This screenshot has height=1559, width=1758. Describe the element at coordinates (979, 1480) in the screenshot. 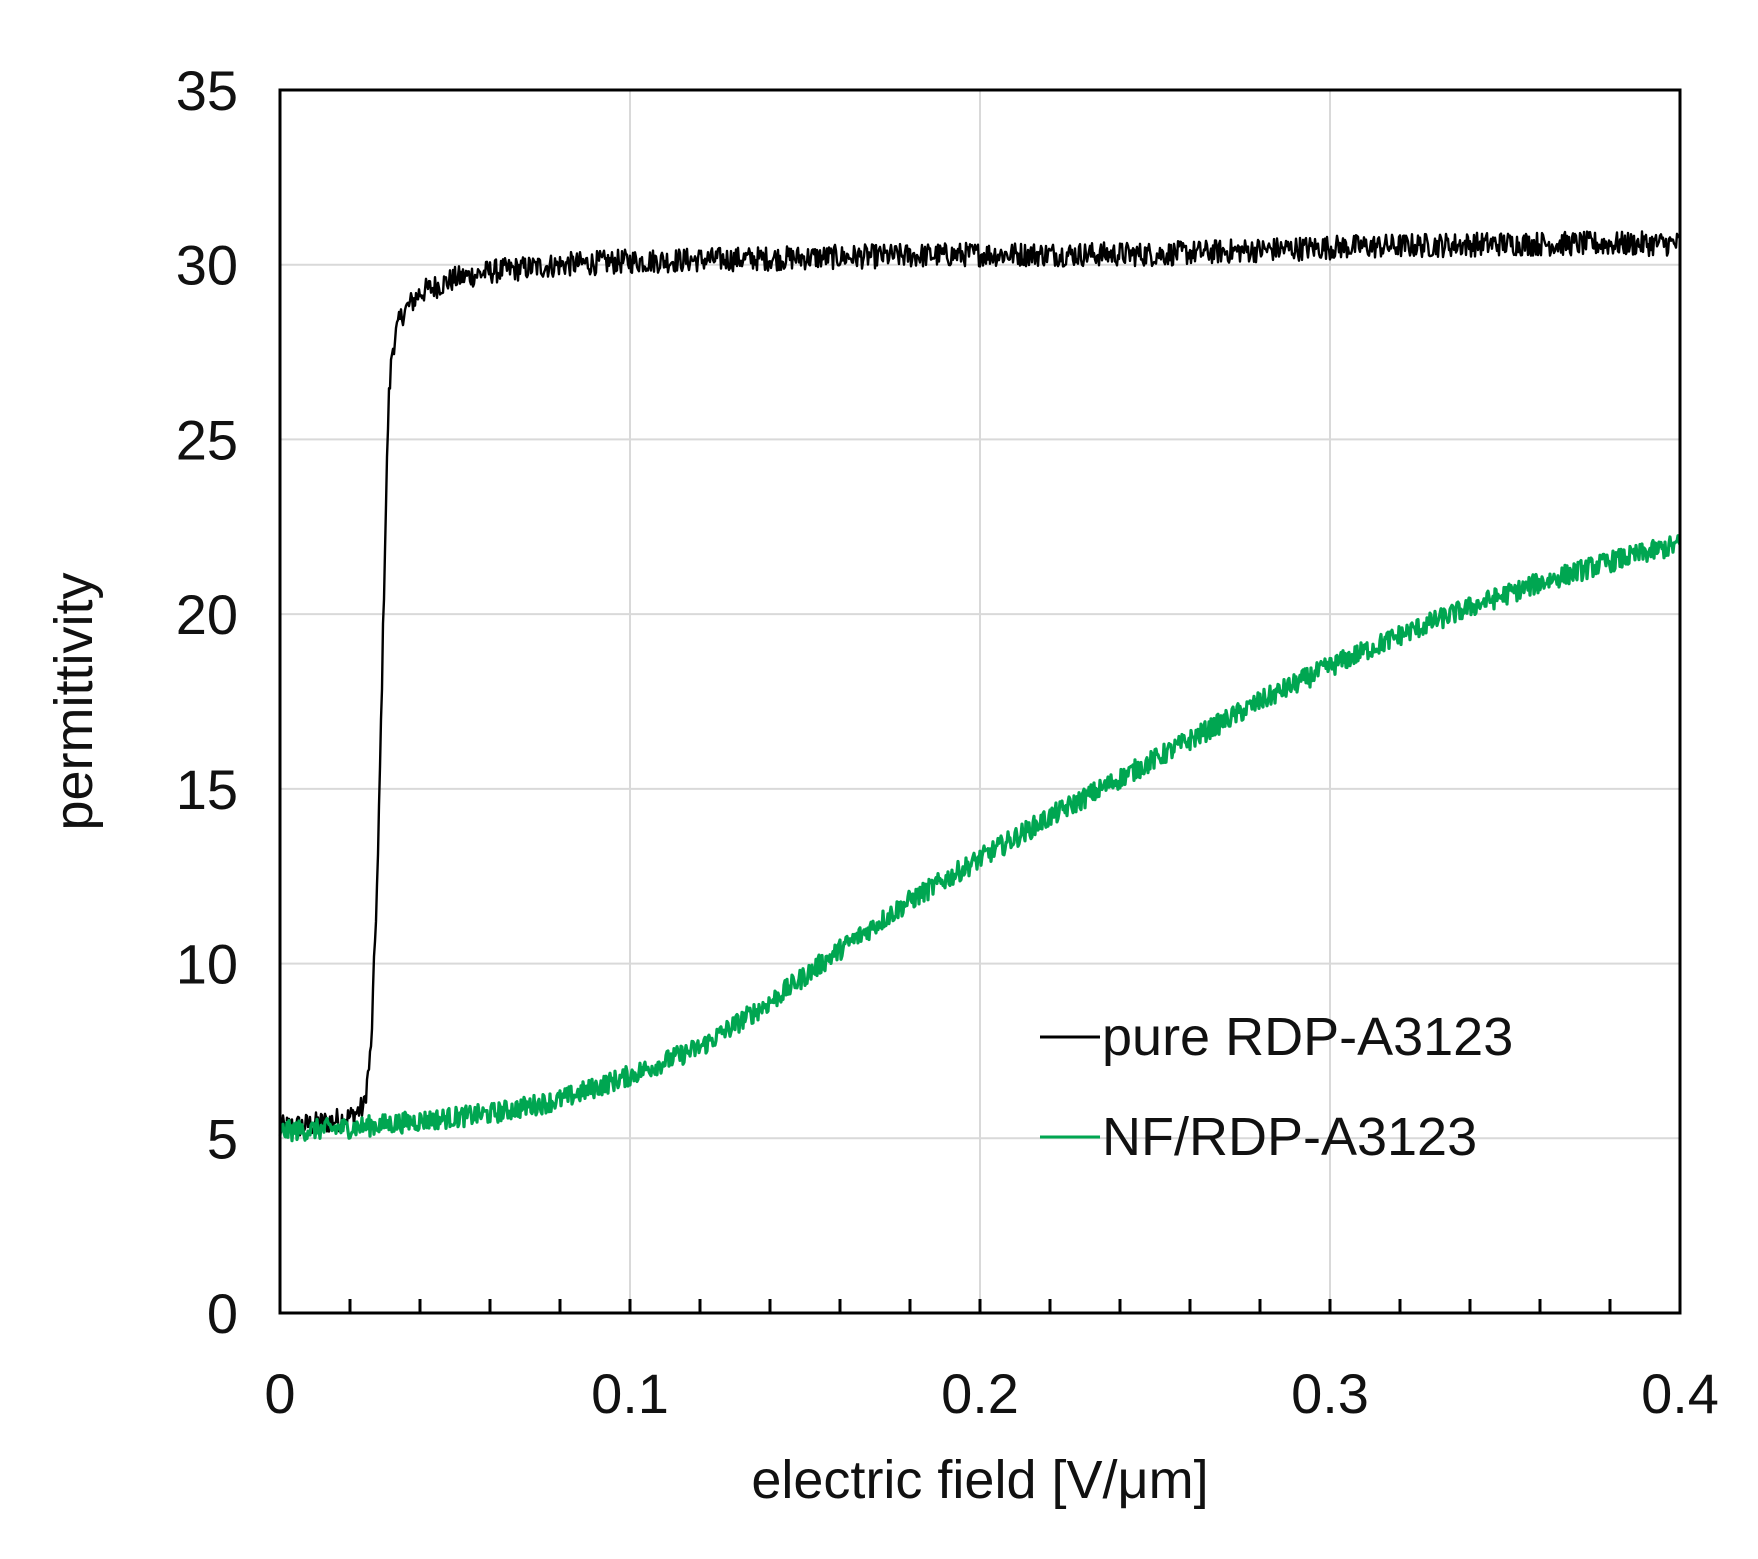

I see `x-axis-title: electric field [V/μm]` at that location.